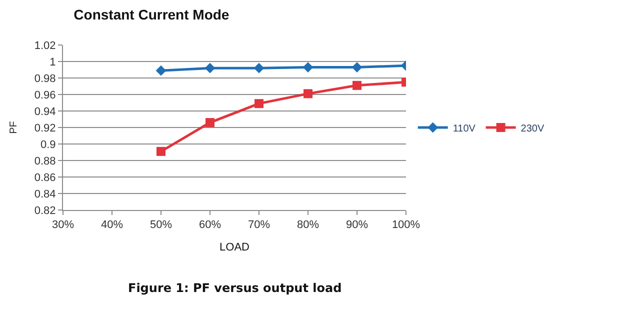  What do you see at coordinates (48, 144) in the screenshot?
I see `y-tick-label: 0.9` at bounding box center [48, 144].